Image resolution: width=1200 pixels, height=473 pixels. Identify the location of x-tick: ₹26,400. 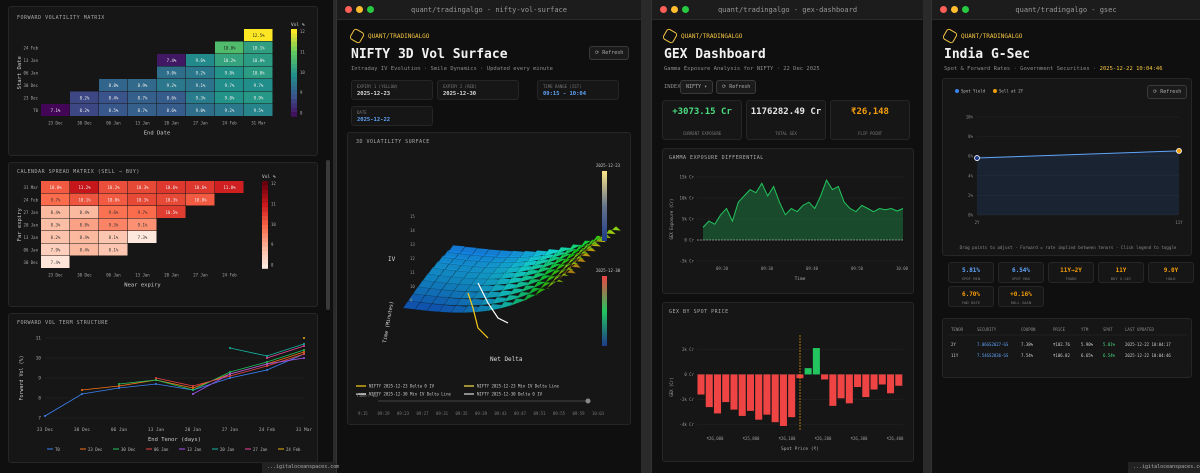
(895, 438).